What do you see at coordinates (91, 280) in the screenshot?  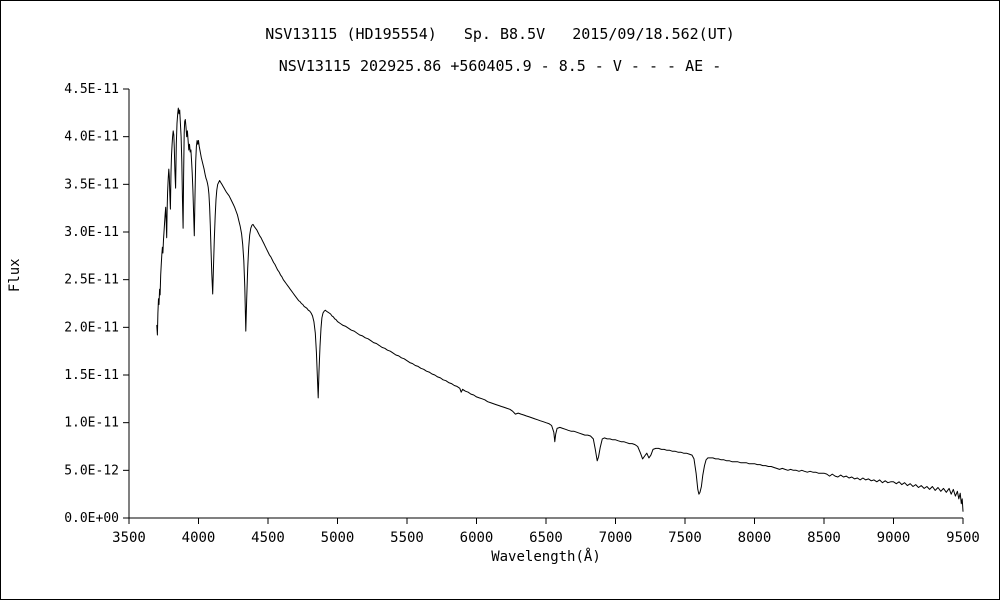 I see `y-tick-label: 2.5E-11` at bounding box center [91, 280].